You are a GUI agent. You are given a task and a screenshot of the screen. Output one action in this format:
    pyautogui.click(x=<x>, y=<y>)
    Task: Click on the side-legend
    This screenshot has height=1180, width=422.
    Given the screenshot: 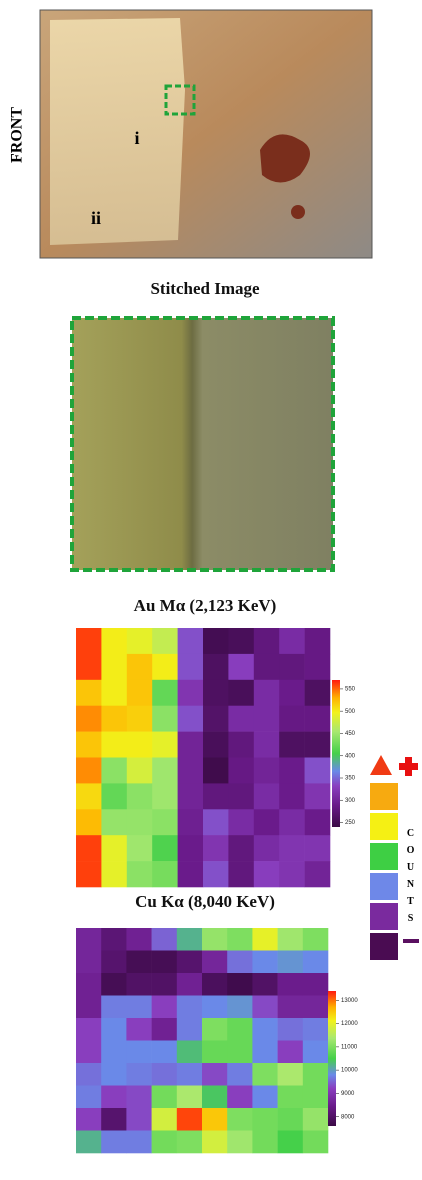 What is the action you would take?
    pyautogui.click(x=394, y=857)
    